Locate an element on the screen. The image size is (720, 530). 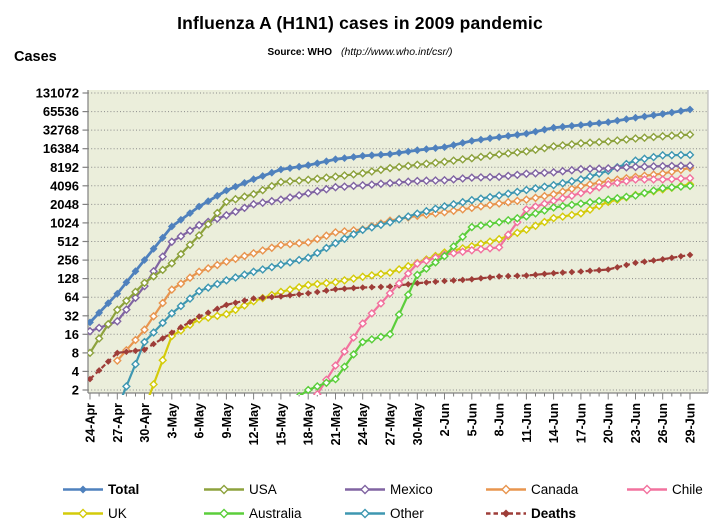
y-tick-label: 4 is located at coordinates (76, 371).